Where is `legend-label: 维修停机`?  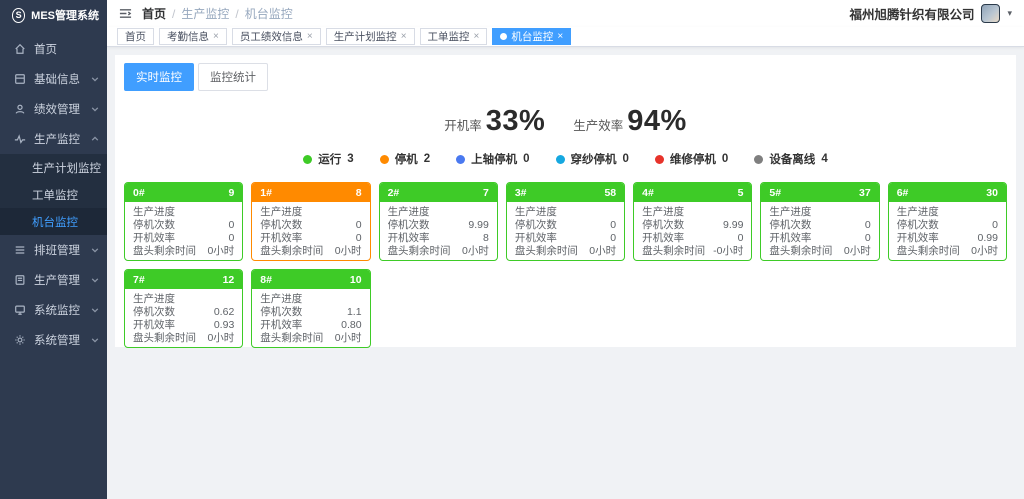 legend-label: 维修停机 is located at coordinates (692, 160).